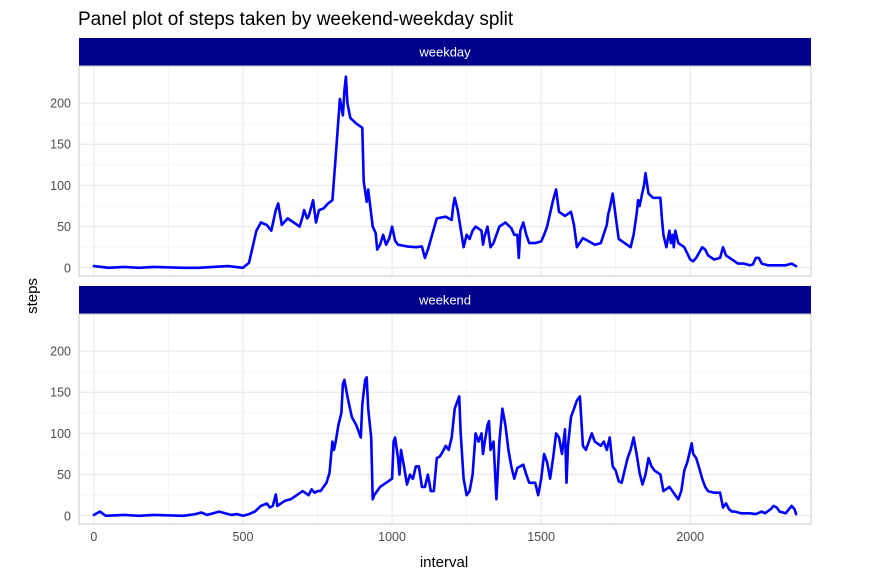 The width and height of the screenshot is (881, 579). I want to click on x-tick-label: 2000, so click(690, 537).